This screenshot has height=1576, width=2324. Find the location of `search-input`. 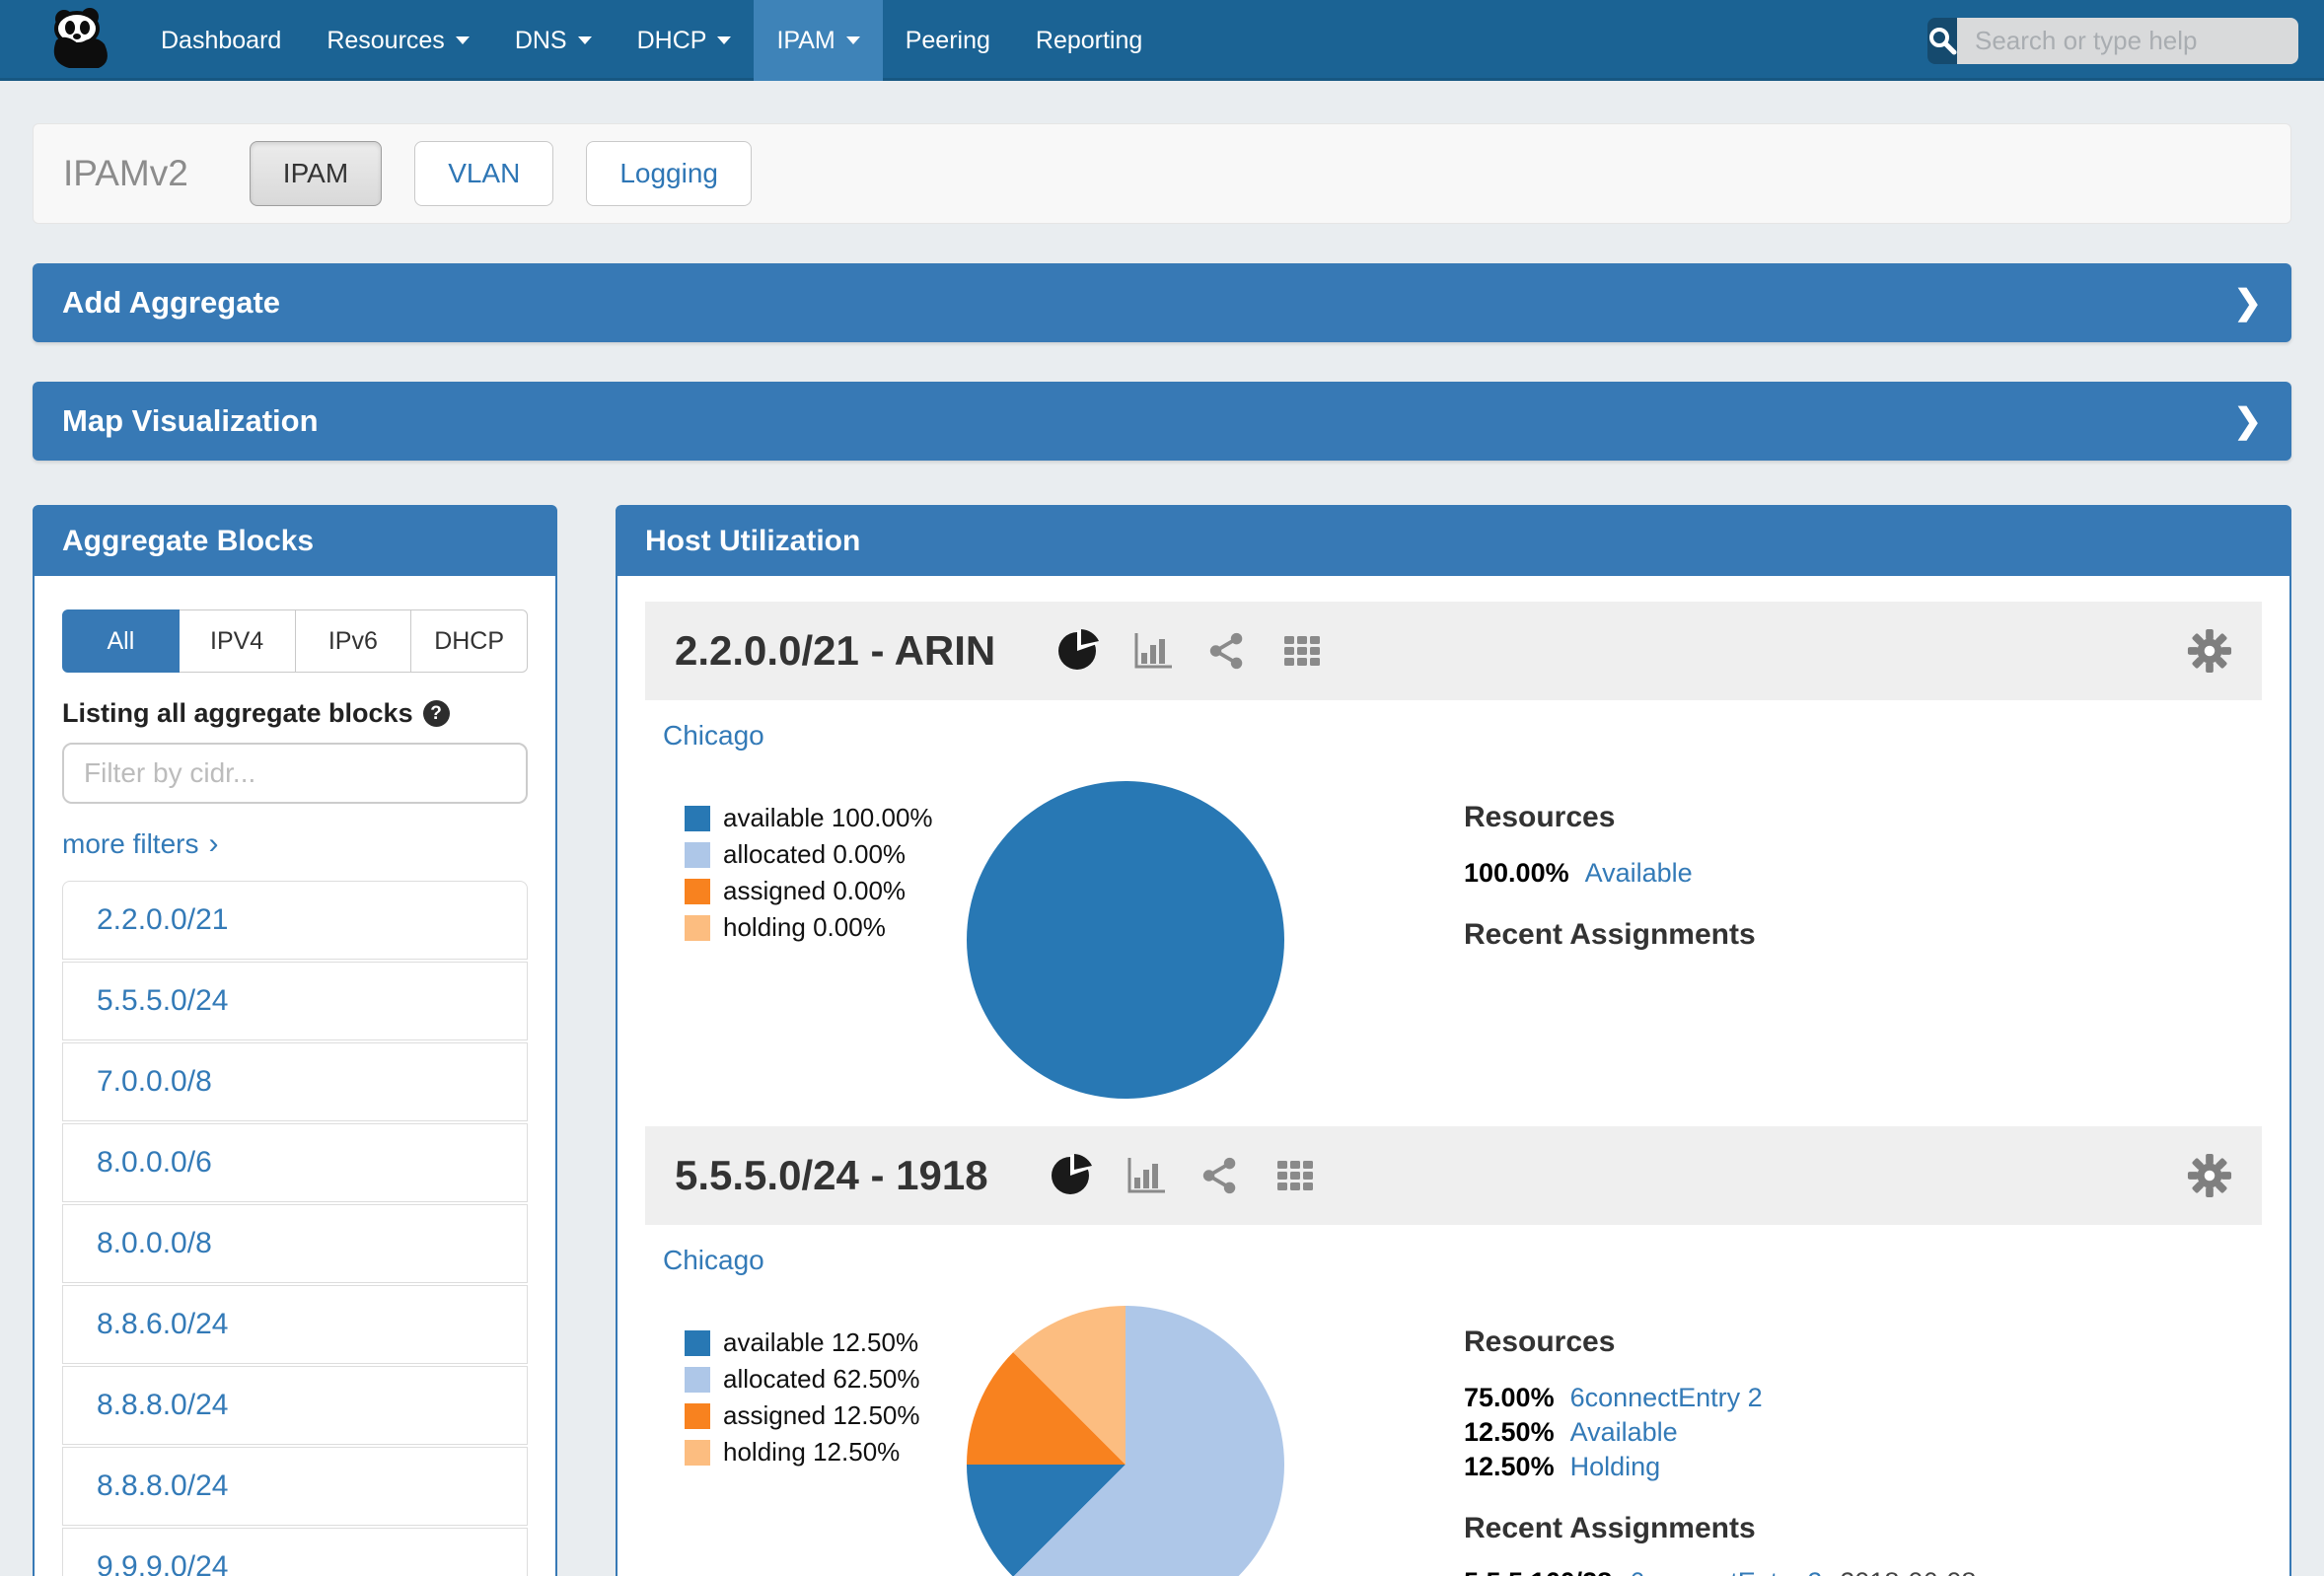

search-input is located at coordinates (2127, 40).